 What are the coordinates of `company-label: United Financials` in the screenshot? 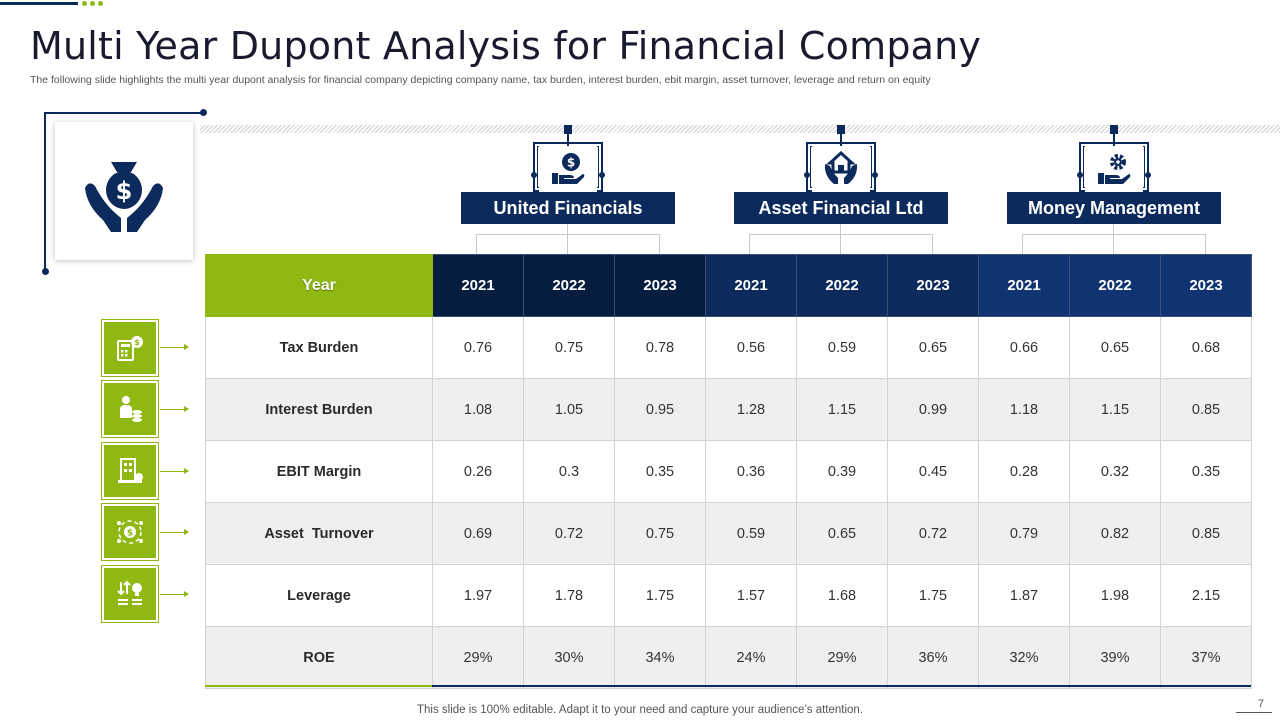 It's located at (568, 208).